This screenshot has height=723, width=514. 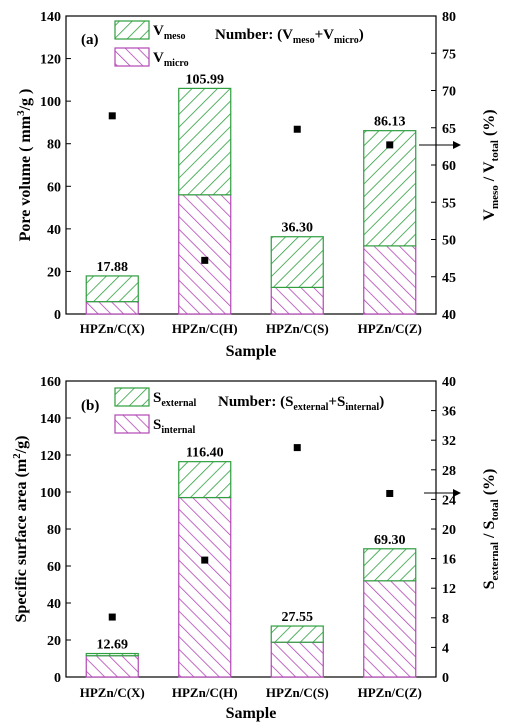 I want to click on legend-swatch-bottom, so click(x=132, y=57).